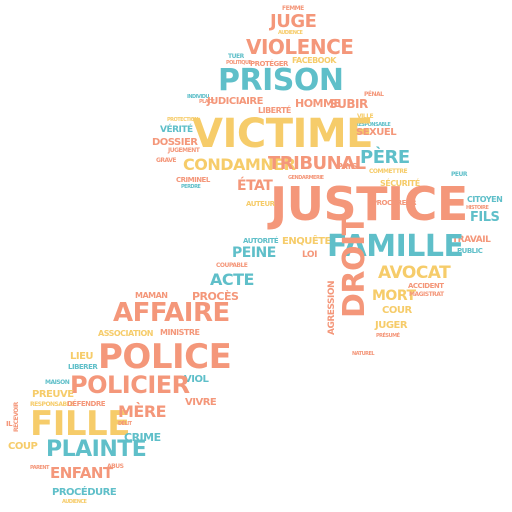  What do you see at coordinates (255, 186) in the screenshot?
I see `word: ÉTAT` at bounding box center [255, 186].